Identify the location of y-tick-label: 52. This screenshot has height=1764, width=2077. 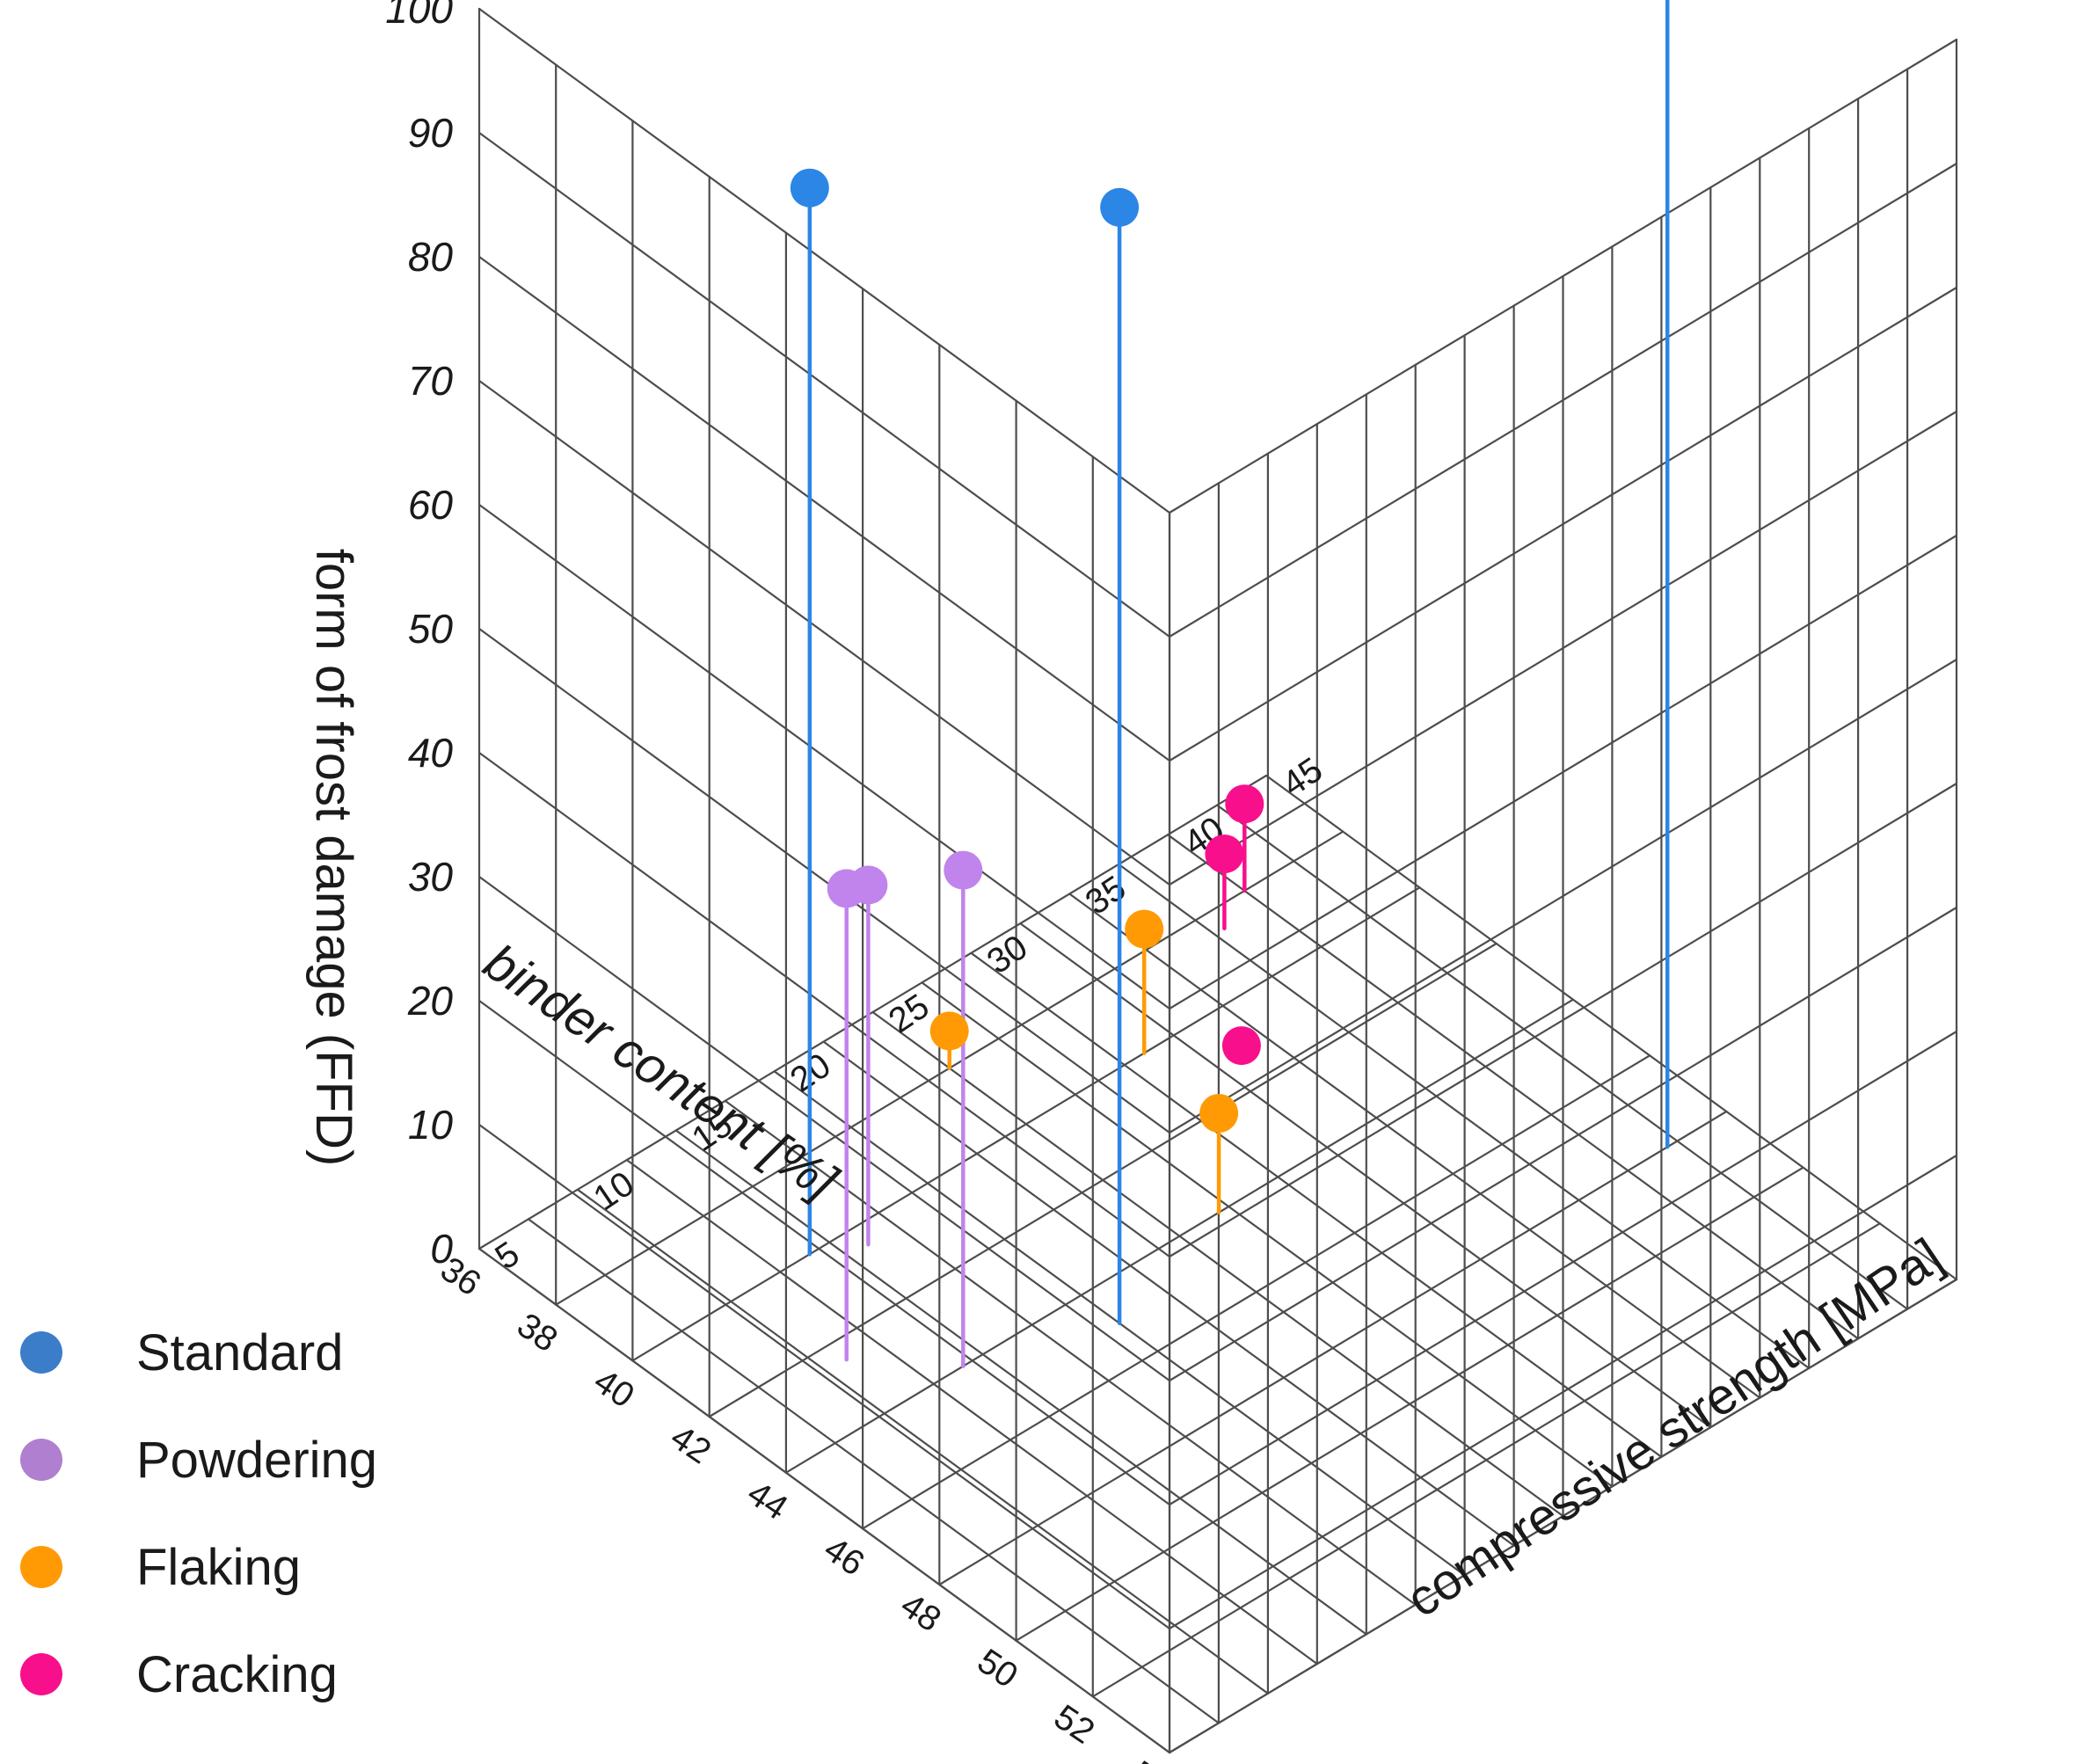
(1074, 1724).